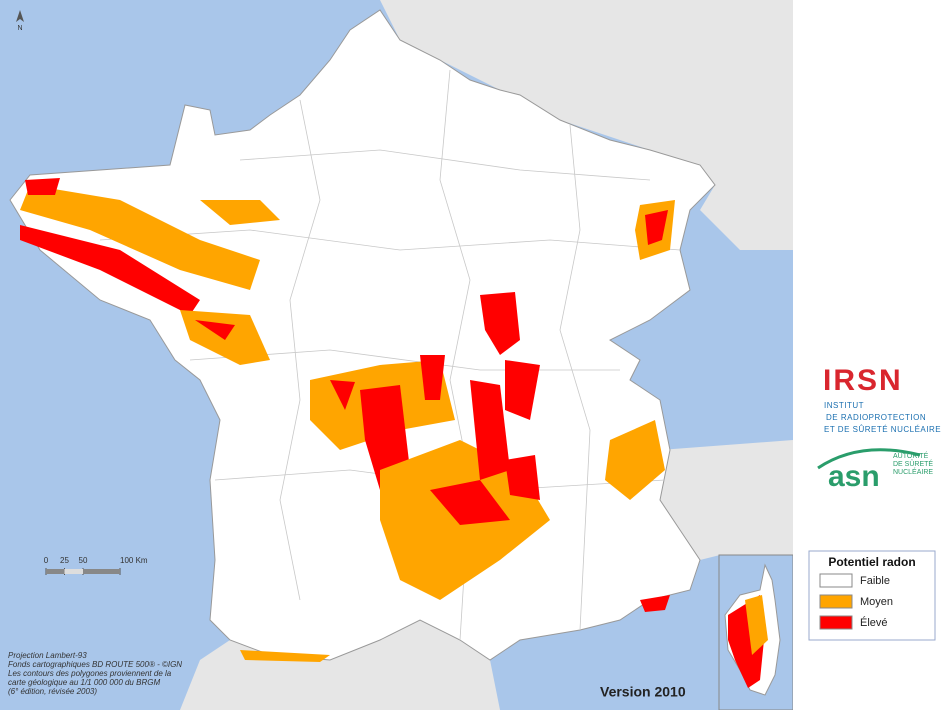 The image size is (947, 715). I want to click on note-line: (6° édition, révisée 2003), so click(52, 691).